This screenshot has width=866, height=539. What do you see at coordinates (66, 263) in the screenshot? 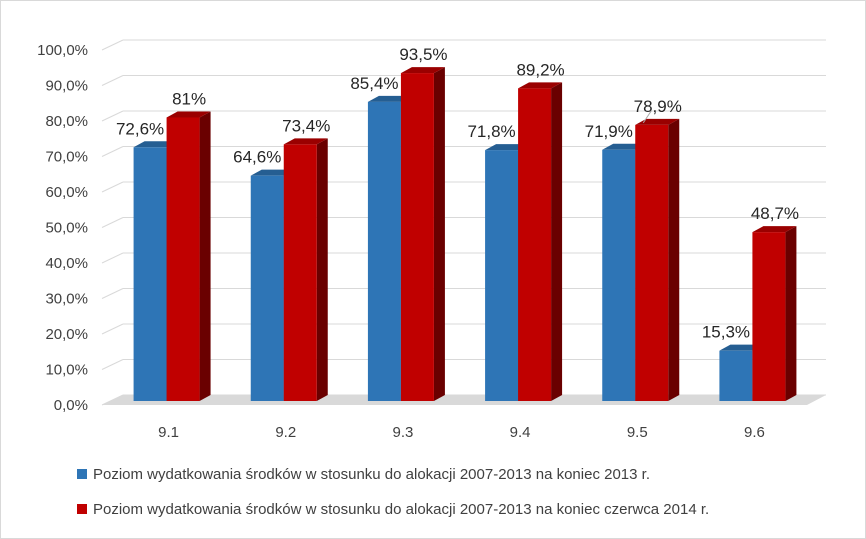
I see `y-tick-label: 40,0%` at bounding box center [66, 263].